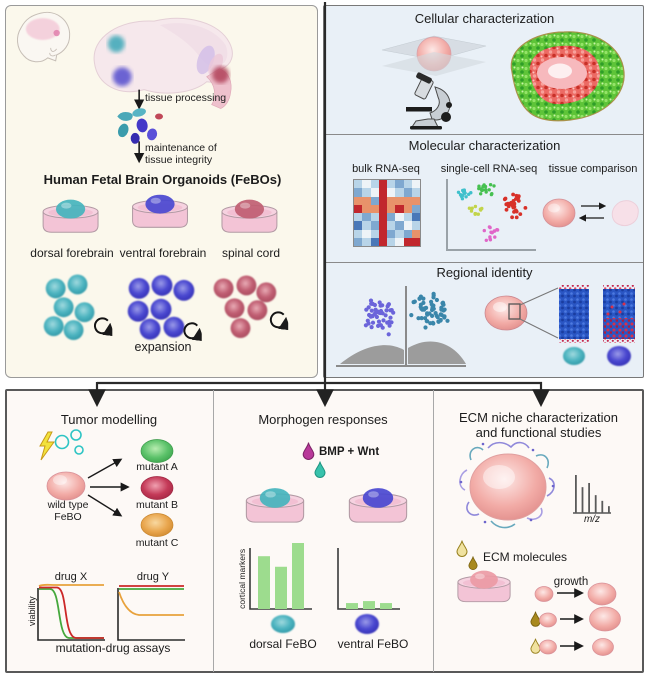 The width and height of the screenshot is (650, 682). What do you see at coordinates (242, 578) in the screenshot?
I see `cortical-markers-axis-label: cortical markers` at bounding box center [242, 578].